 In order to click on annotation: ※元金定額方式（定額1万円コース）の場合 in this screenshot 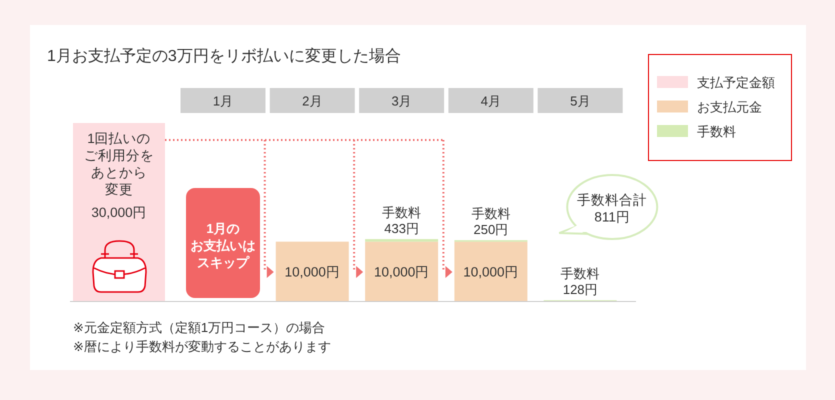, I will do `click(199, 327)`.